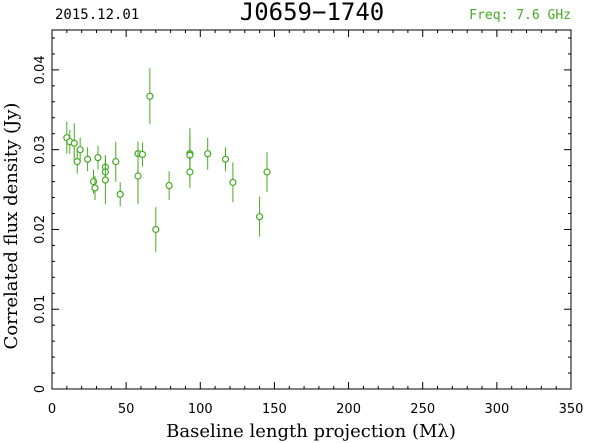 Image resolution: width=590 pixels, height=443 pixels. I want to click on y-tick-label: 0.01, so click(40, 309).